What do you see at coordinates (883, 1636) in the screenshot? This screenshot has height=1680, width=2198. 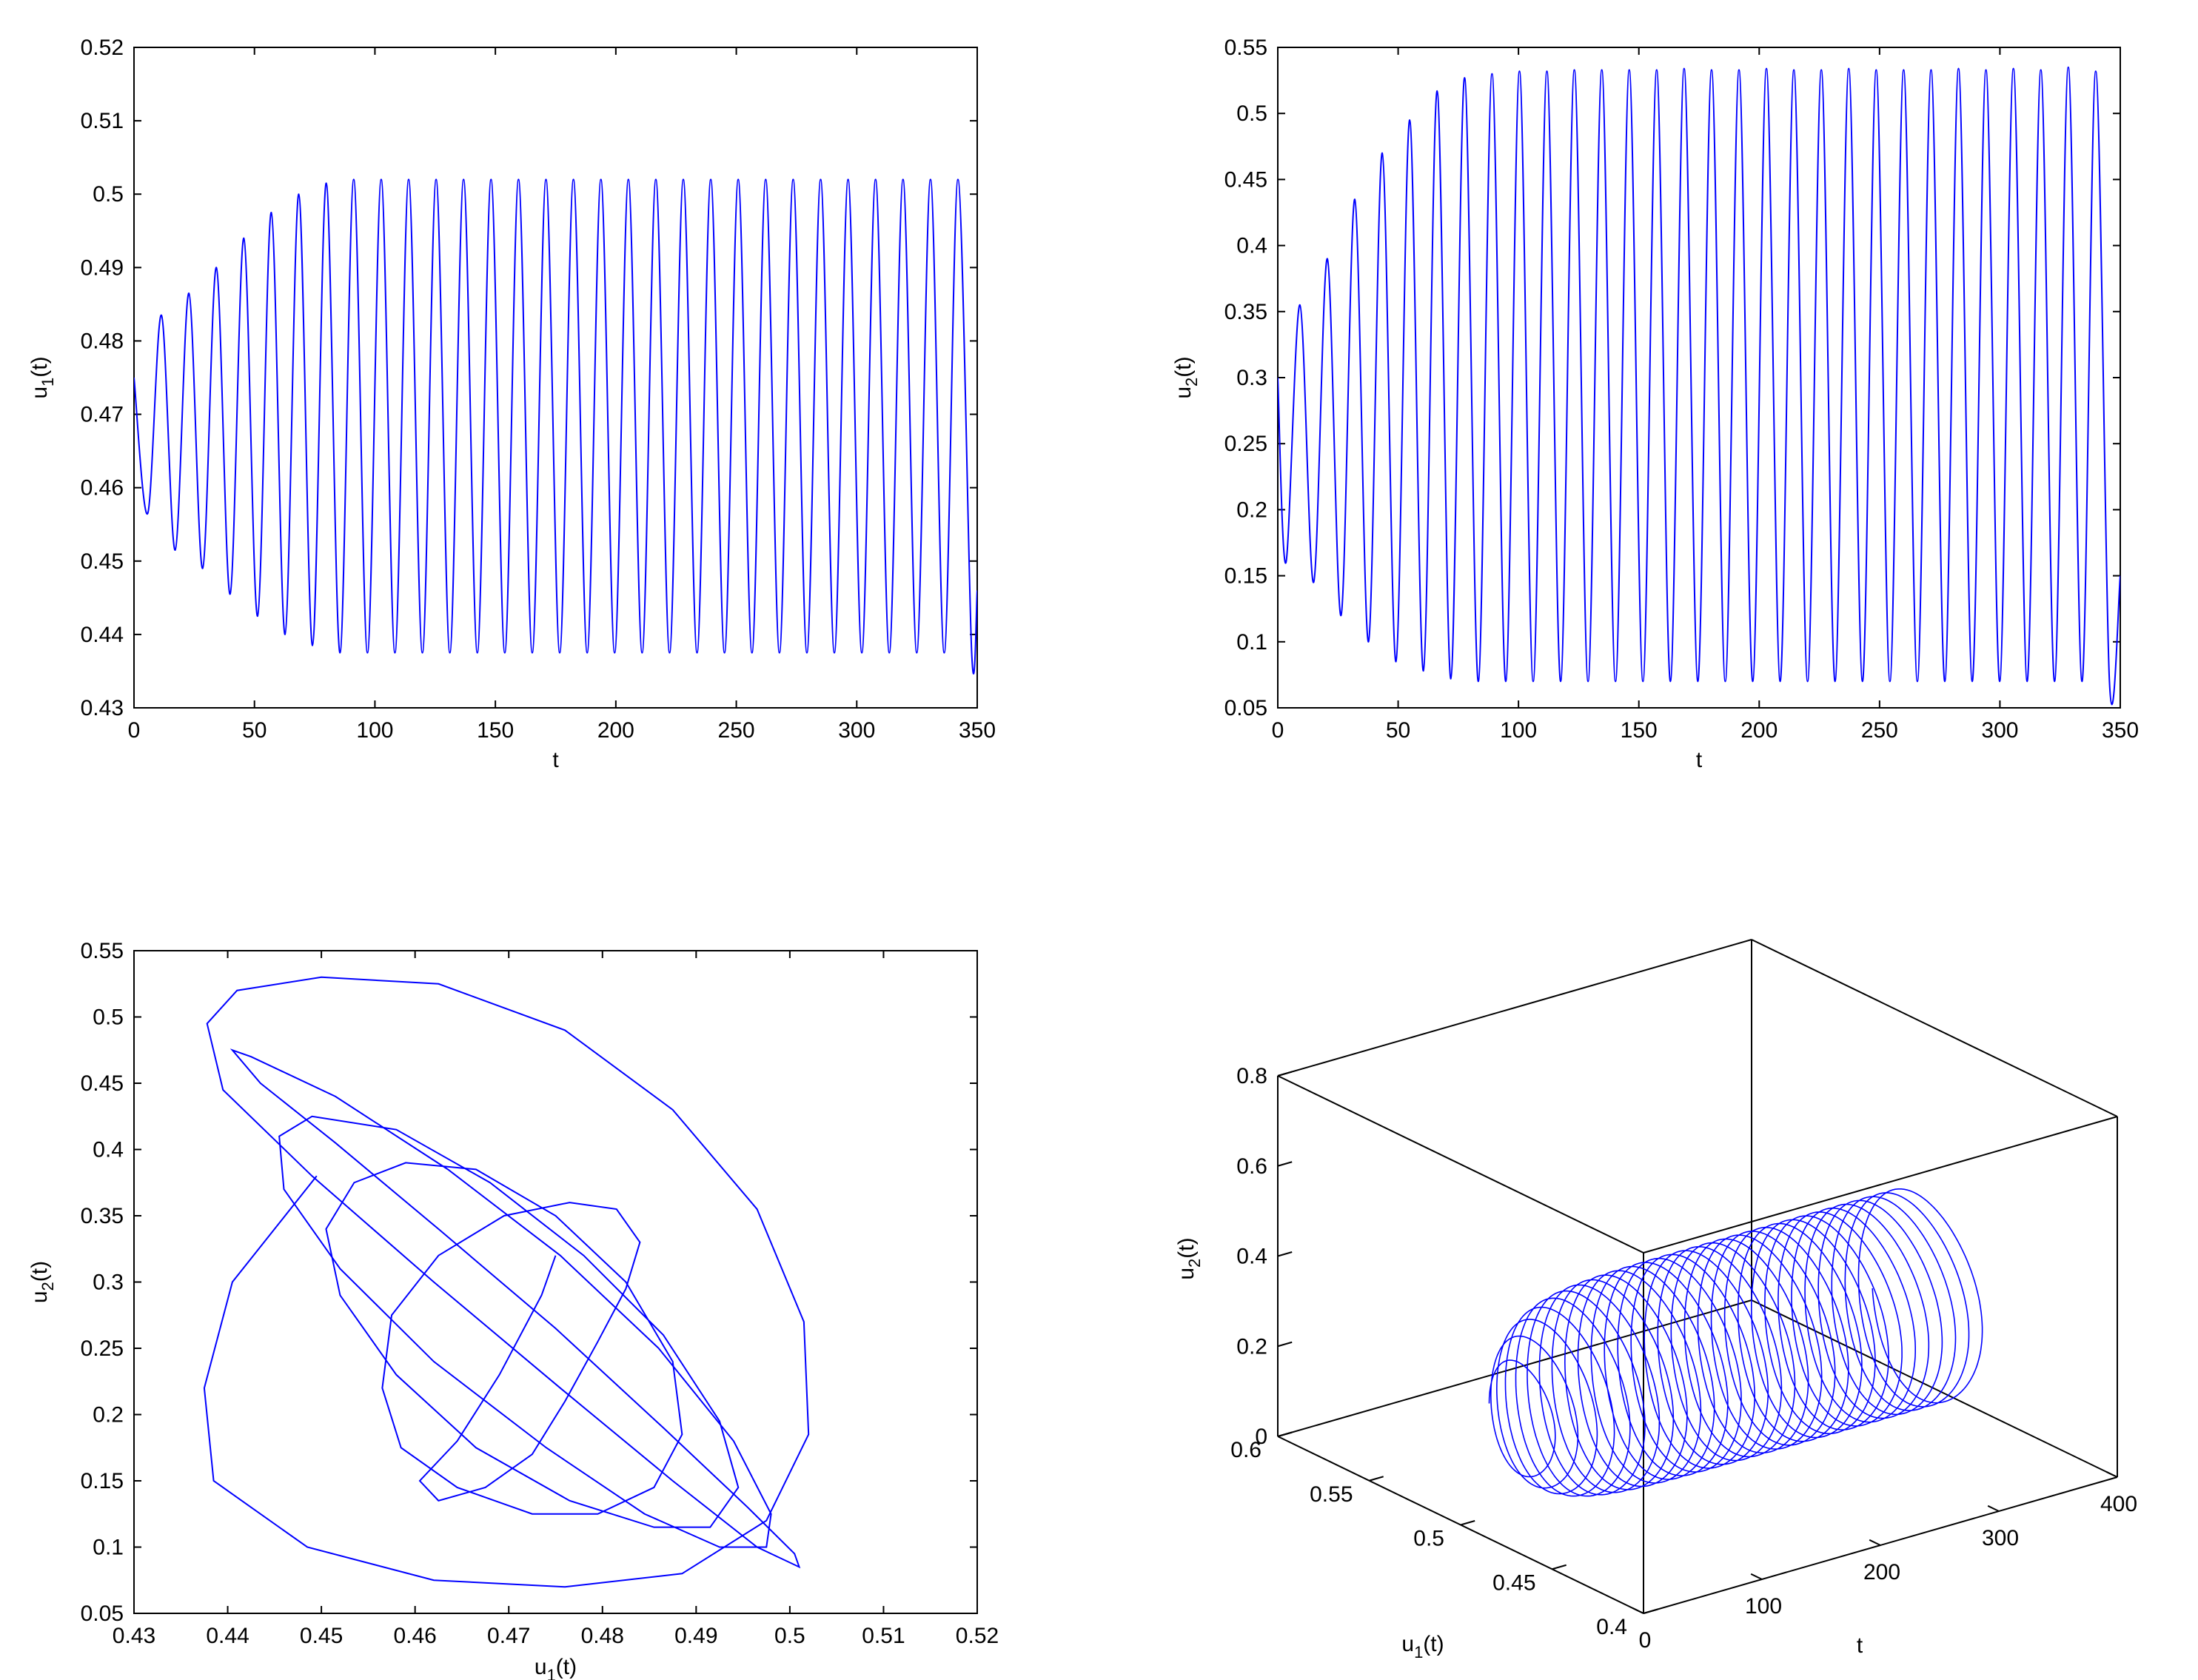 I see `x-tick-label: 0.51` at bounding box center [883, 1636].